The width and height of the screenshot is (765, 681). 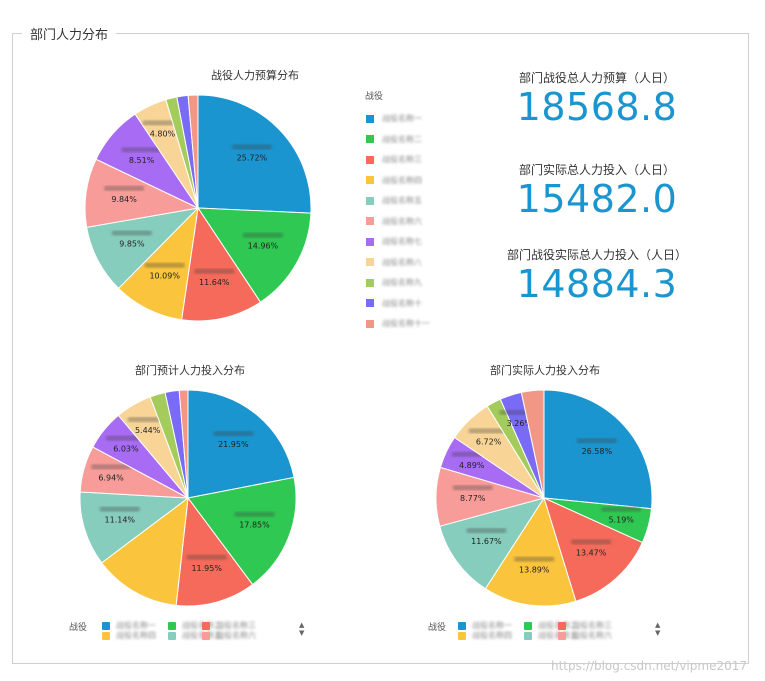 I want to click on legend-label: 战役名称十, so click(x=402, y=303).